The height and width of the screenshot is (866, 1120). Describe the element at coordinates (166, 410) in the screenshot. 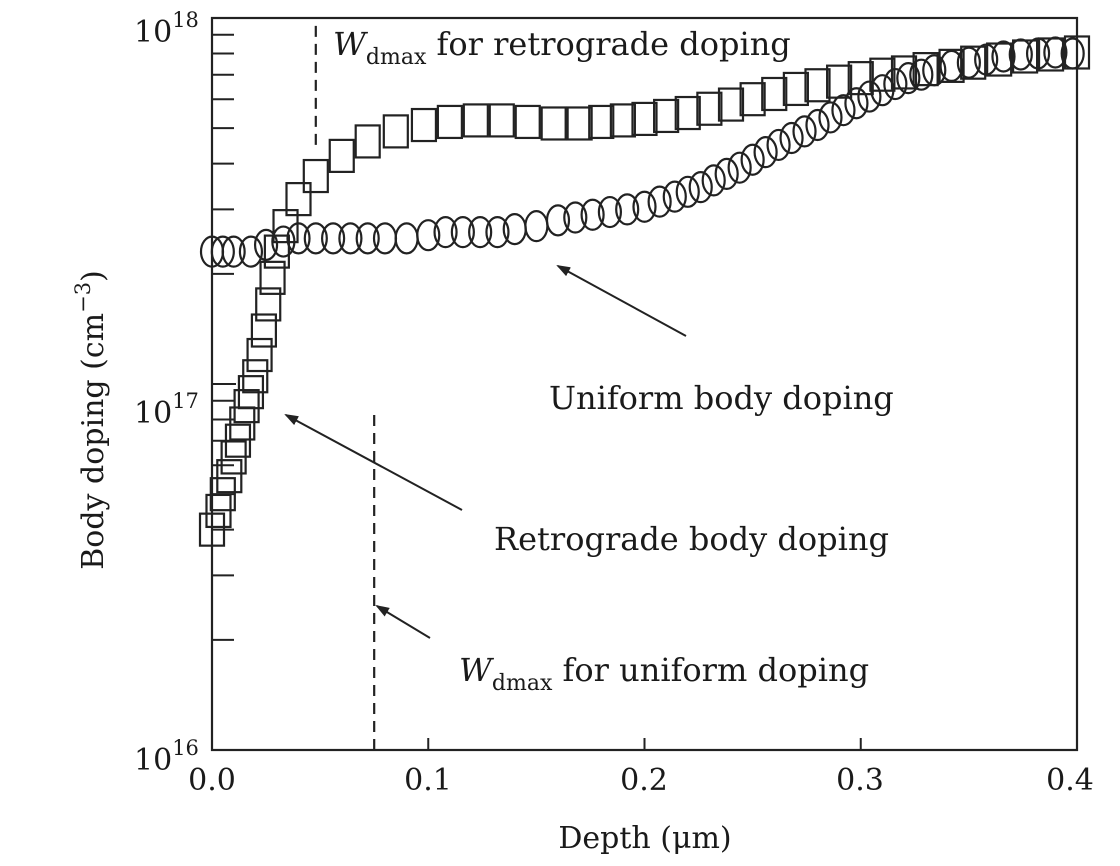

I see `y-tick-label-1e17: 1017` at that location.